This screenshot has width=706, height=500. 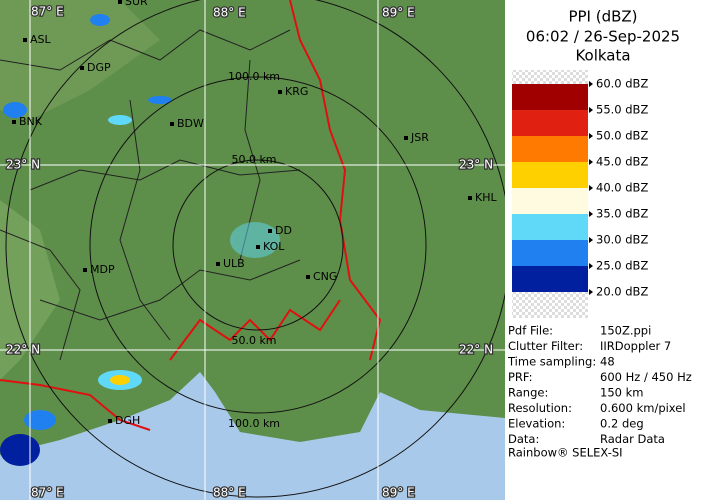 I want to click on info-value: 600 Hz / 450 Hz, so click(x=646, y=377).